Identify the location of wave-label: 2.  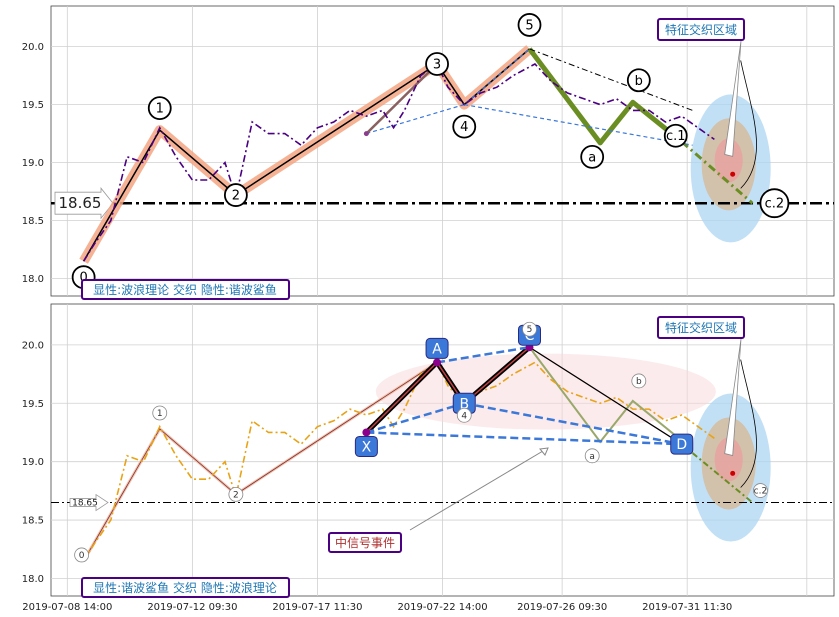
(236, 196).